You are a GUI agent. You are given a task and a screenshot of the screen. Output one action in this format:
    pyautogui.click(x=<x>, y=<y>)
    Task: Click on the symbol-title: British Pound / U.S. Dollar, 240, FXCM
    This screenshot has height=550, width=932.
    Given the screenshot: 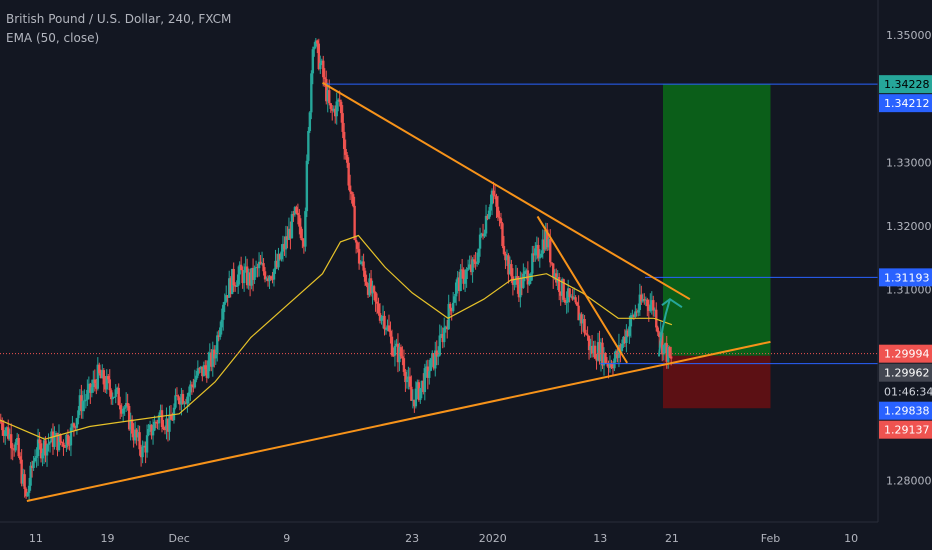 What is the action you would take?
    pyautogui.click(x=119, y=19)
    